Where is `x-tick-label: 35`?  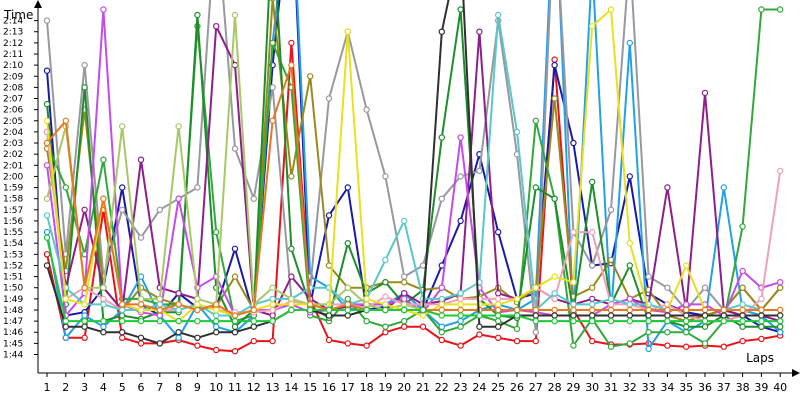
x-tick-label: 35 is located at coordinates (686, 387).